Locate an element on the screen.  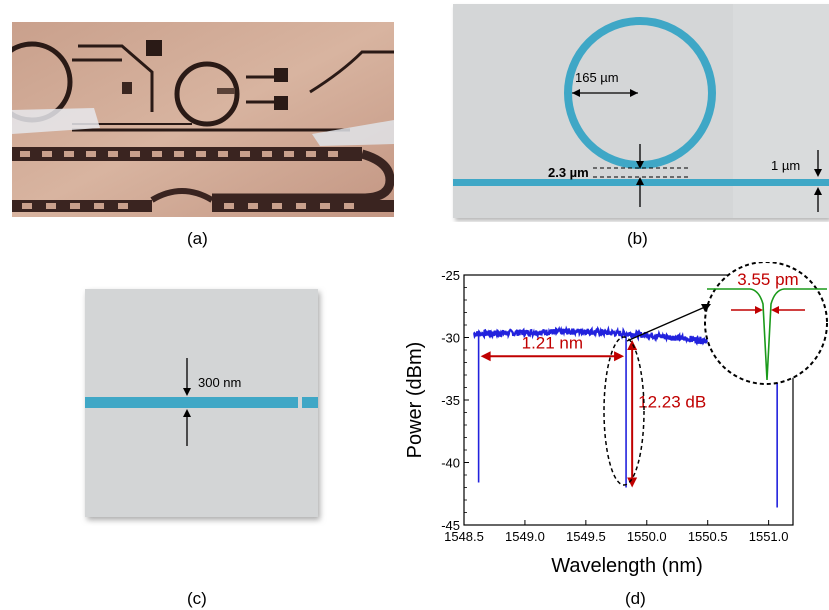
inset-trace is located at coordinates (767, 334).